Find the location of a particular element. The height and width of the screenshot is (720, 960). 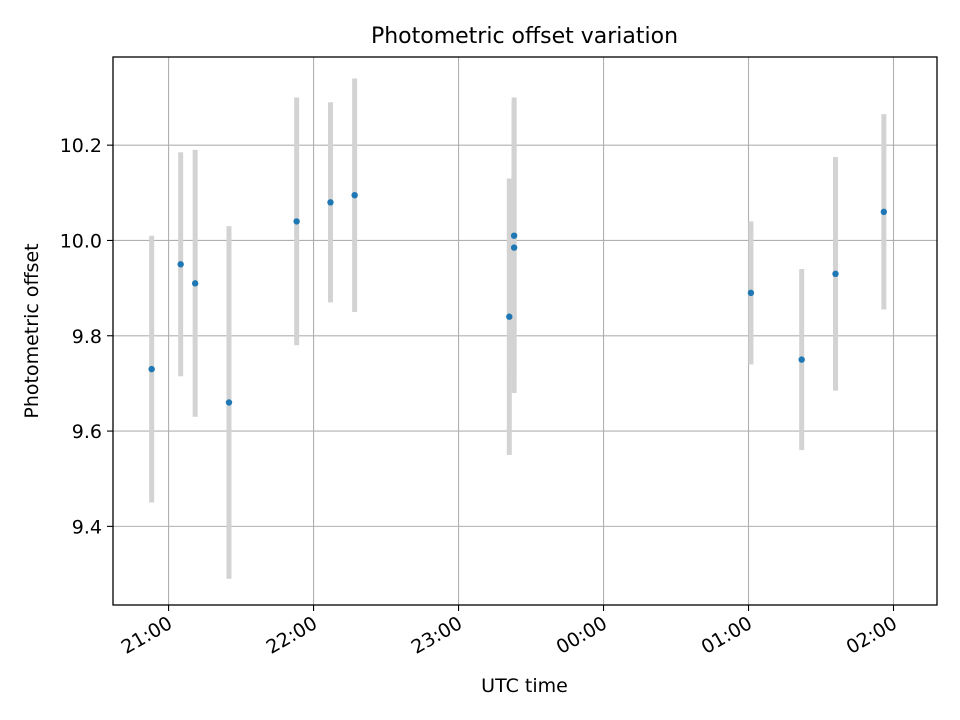

y-tick-label: 10.0 is located at coordinates (81, 241).